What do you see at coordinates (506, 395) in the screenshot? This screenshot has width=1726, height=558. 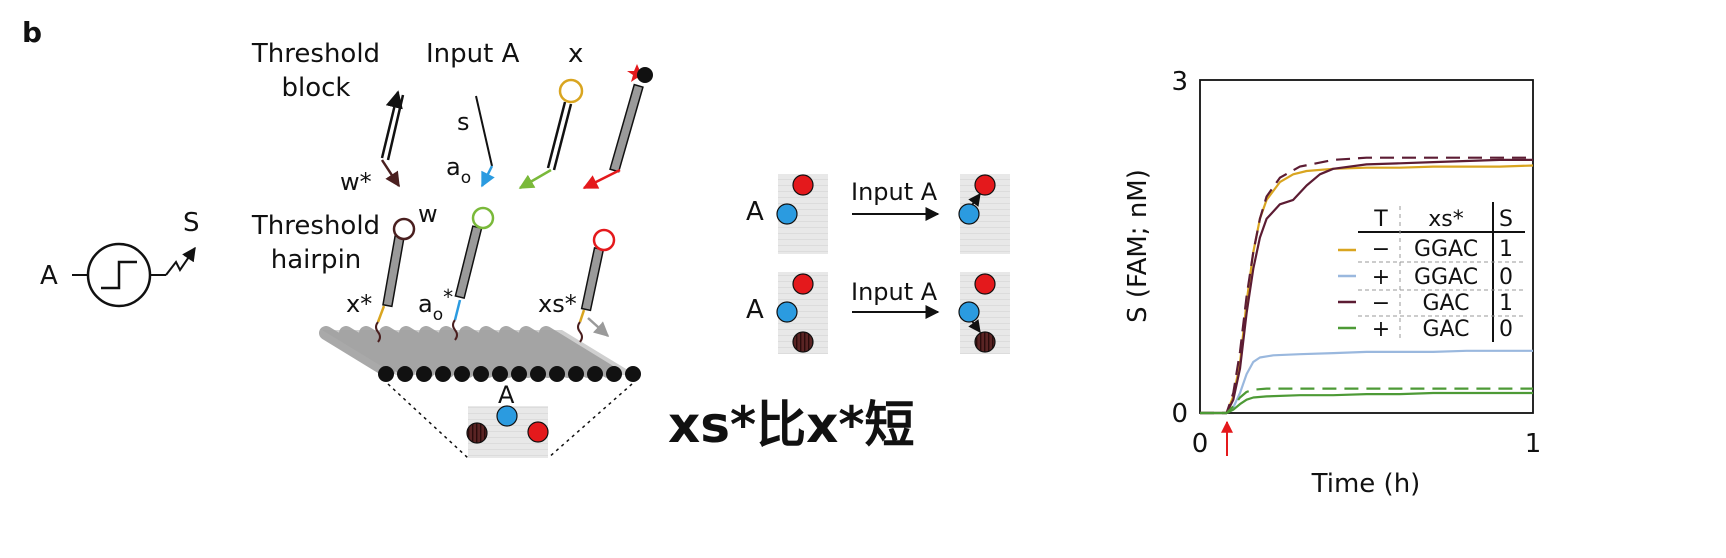 I see `inset-a-label: A` at bounding box center [506, 395].